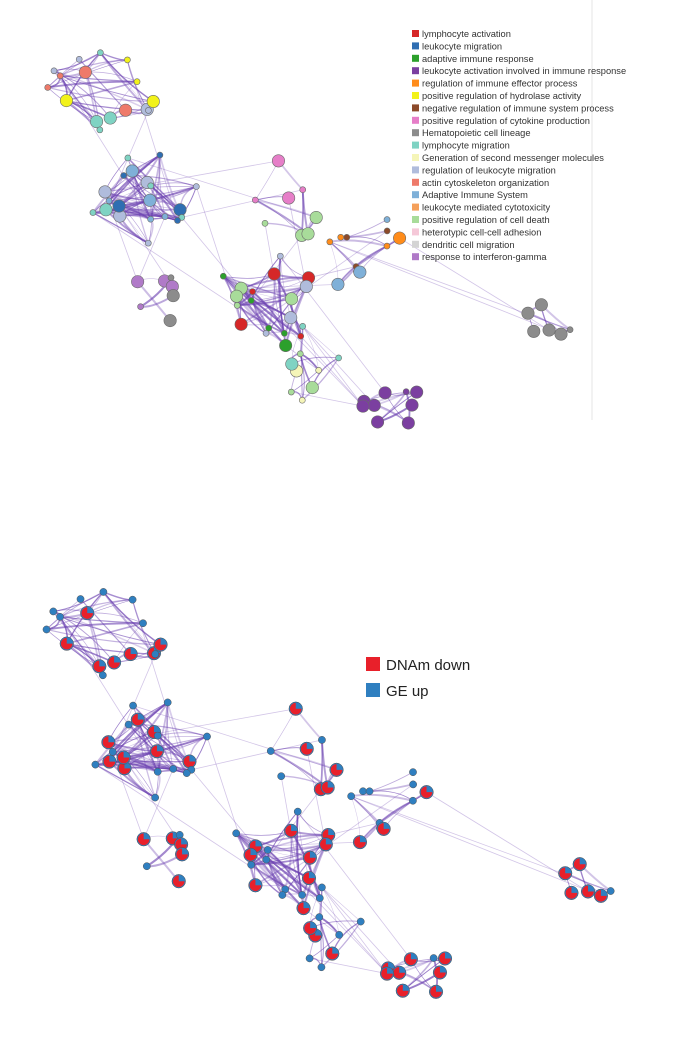 This screenshot has width=677, height=1050. Describe the element at coordinates (428, 665) in the screenshot. I see `legend-label-dnam-down: DNAm down` at that location.